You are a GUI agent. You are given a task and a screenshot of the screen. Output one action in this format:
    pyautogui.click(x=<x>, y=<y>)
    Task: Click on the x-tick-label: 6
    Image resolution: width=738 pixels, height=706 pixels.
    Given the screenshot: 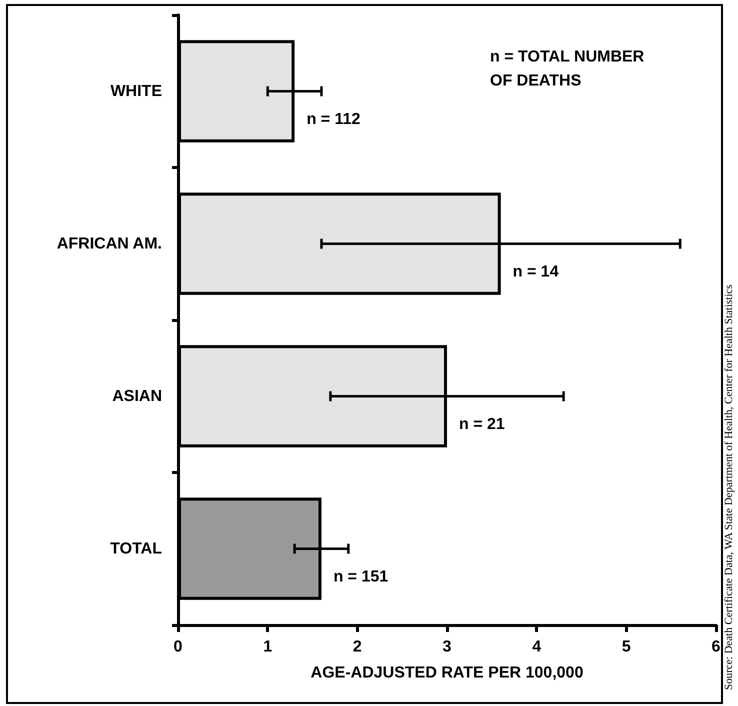 What is the action you would take?
    pyautogui.click(x=716, y=647)
    